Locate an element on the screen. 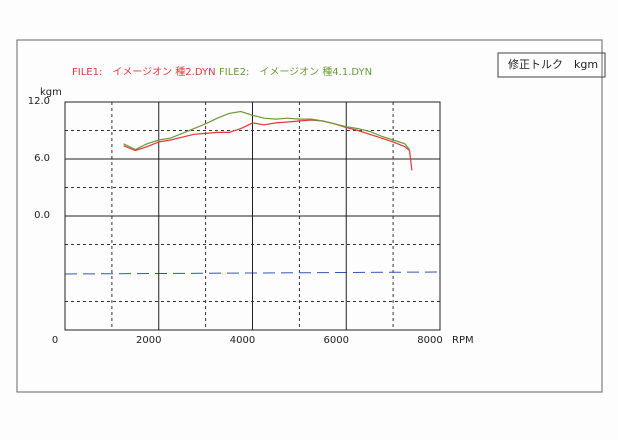 This screenshot has width=618, height=440. label-box is located at coordinates (551, 65).